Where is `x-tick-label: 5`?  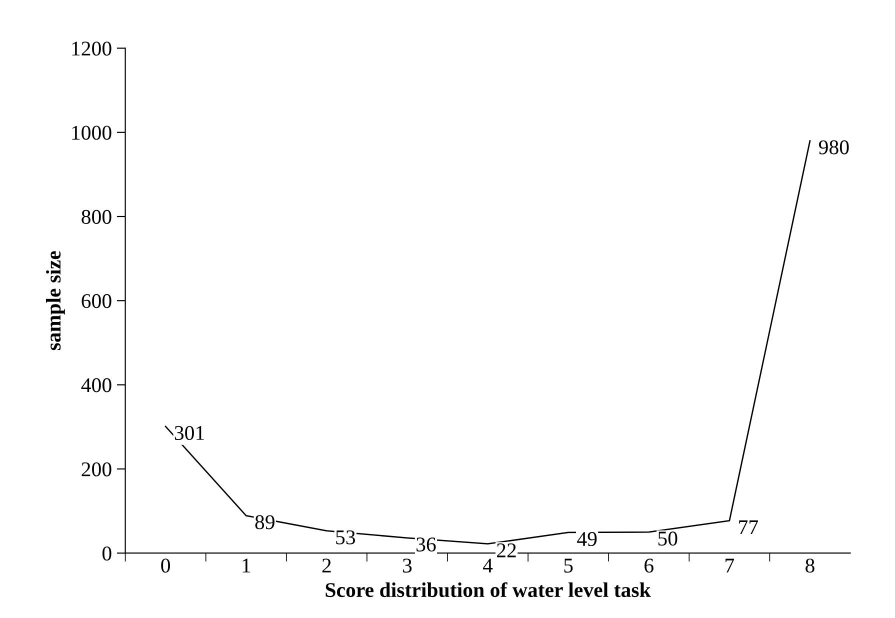
x-tick-label: 5 is located at coordinates (568, 565).